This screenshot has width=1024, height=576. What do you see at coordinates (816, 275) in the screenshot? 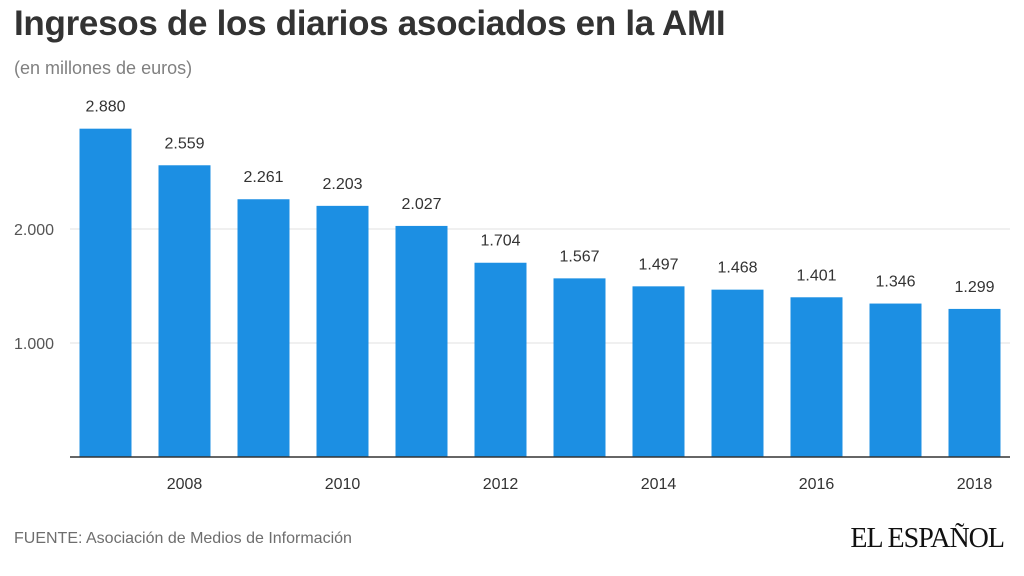
I see `bar-value-label: 1.401` at bounding box center [816, 275].